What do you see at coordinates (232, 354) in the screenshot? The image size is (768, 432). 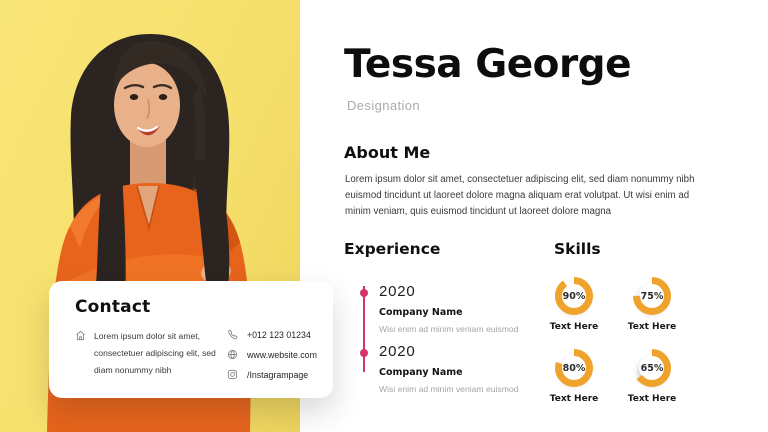 I see `globe-icon` at bounding box center [232, 354].